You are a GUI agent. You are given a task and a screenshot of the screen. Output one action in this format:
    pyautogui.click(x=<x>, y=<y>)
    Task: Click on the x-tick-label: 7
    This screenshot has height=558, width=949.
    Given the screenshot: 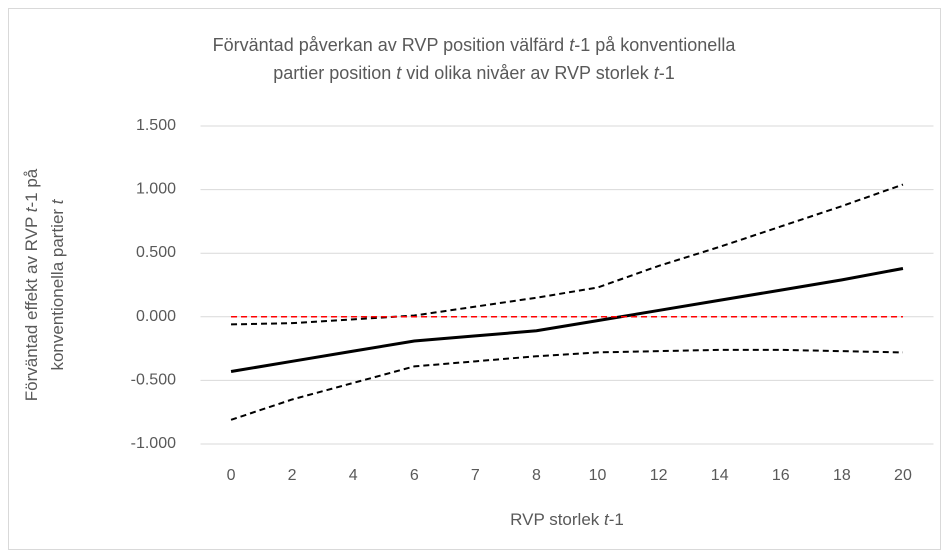 What is the action you would take?
    pyautogui.click(x=475, y=475)
    